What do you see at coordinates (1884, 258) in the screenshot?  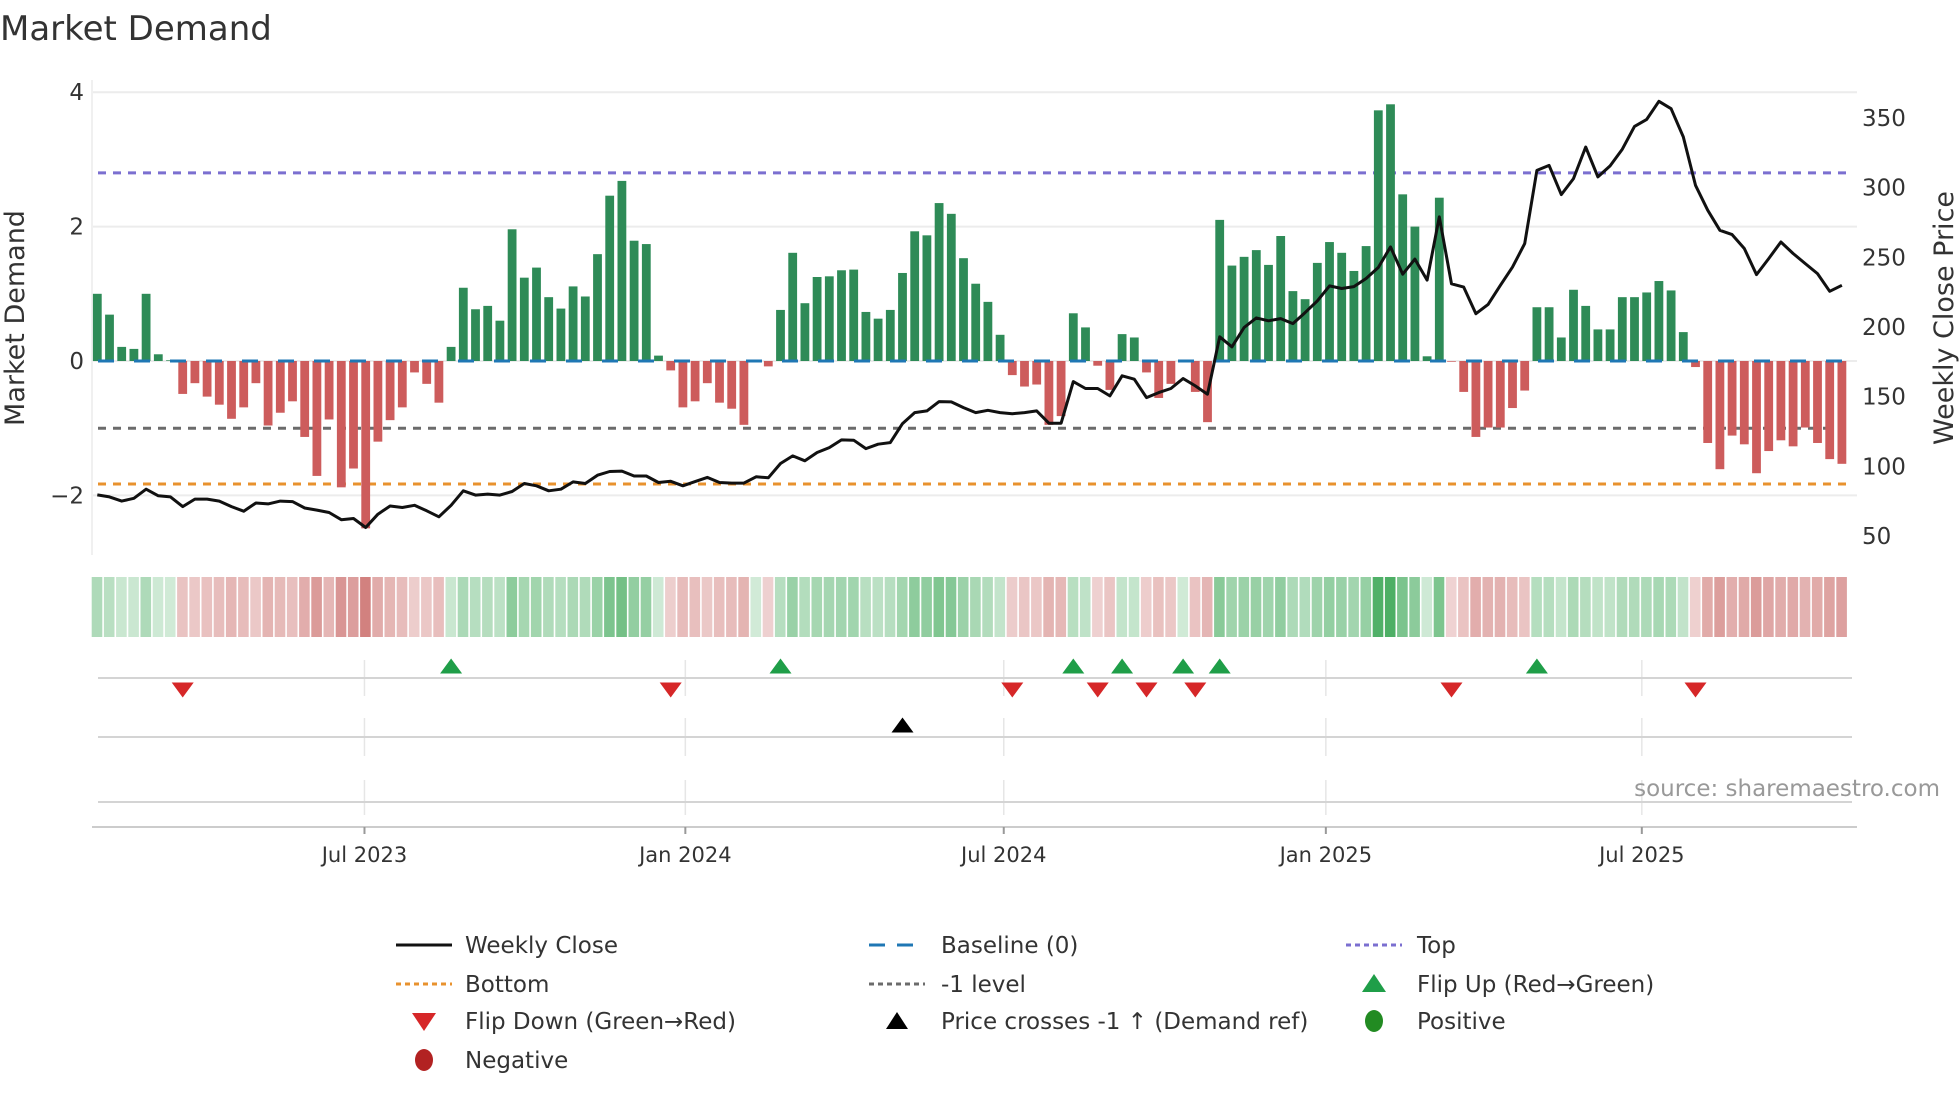 I see `y2-tick-label: 250` at bounding box center [1884, 258].